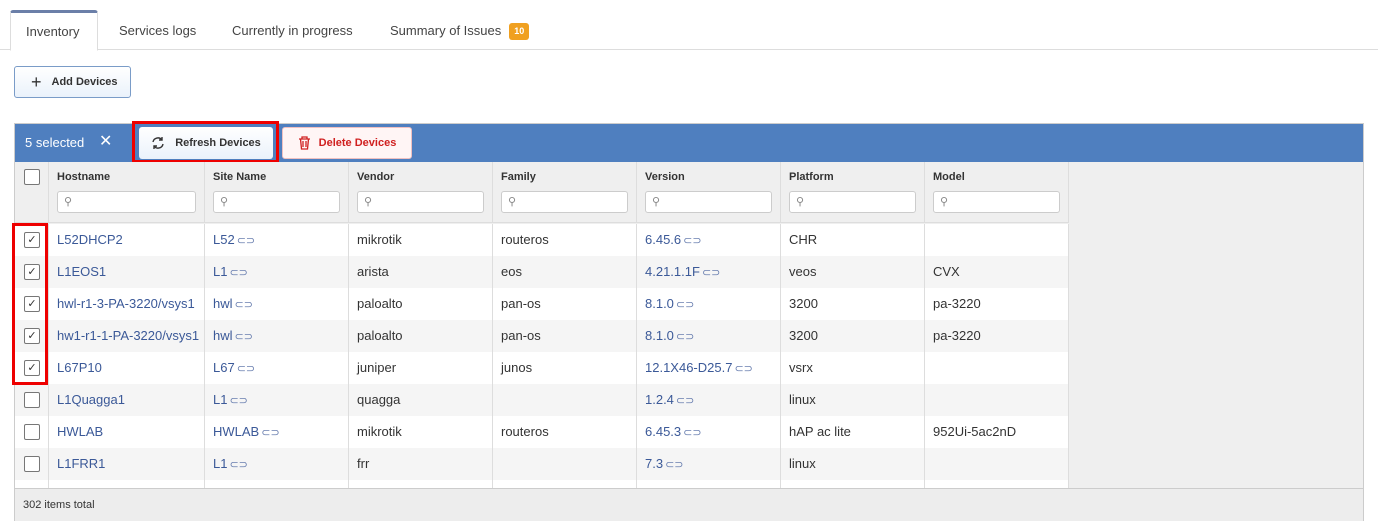 The height and width of the screenshot is (532, 1378). I want to click on vendor-filter-input: ⚲, so click(420, 202).